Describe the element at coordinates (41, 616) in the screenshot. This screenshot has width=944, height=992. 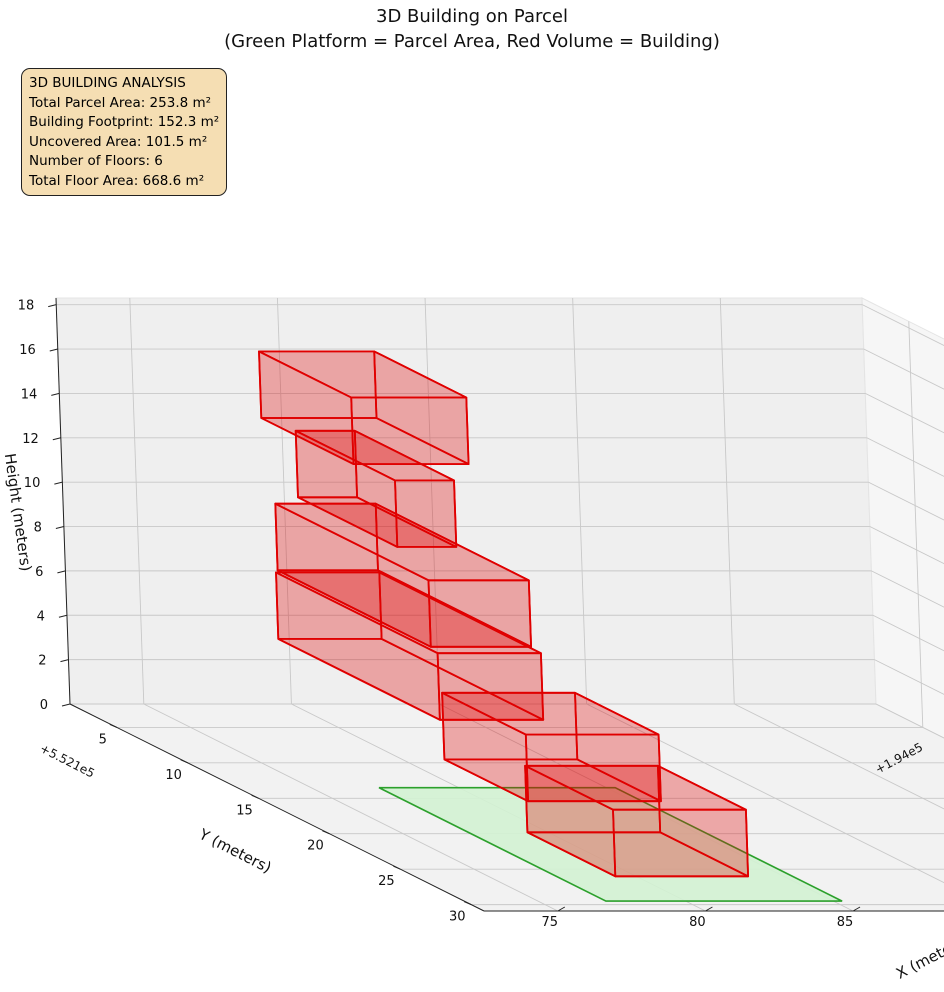
I see `z-tick-label-4: 4` at that location.